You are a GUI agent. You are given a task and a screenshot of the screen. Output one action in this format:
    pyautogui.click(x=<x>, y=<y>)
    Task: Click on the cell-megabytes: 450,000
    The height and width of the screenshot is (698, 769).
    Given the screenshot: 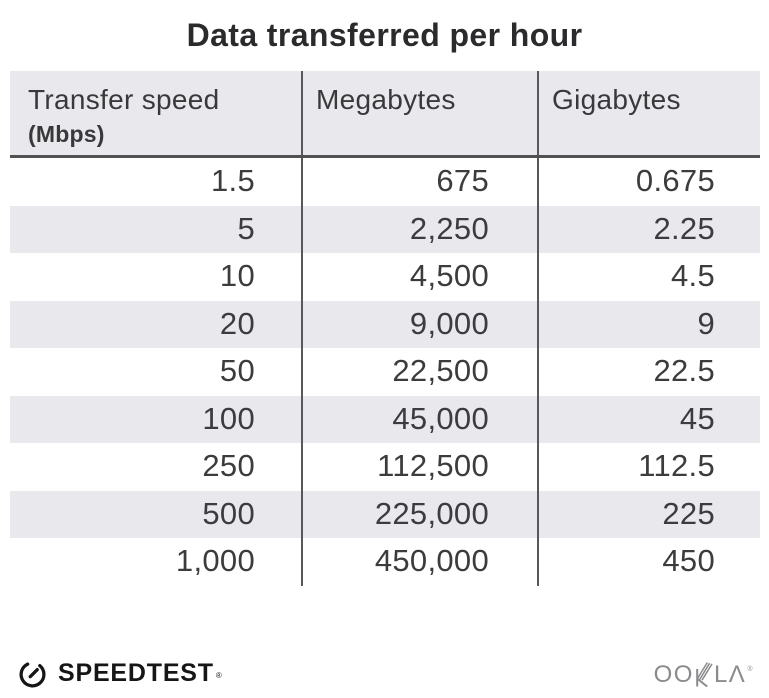 What is the action you would take?
    pyautogui.click(x=419, y=562)
    